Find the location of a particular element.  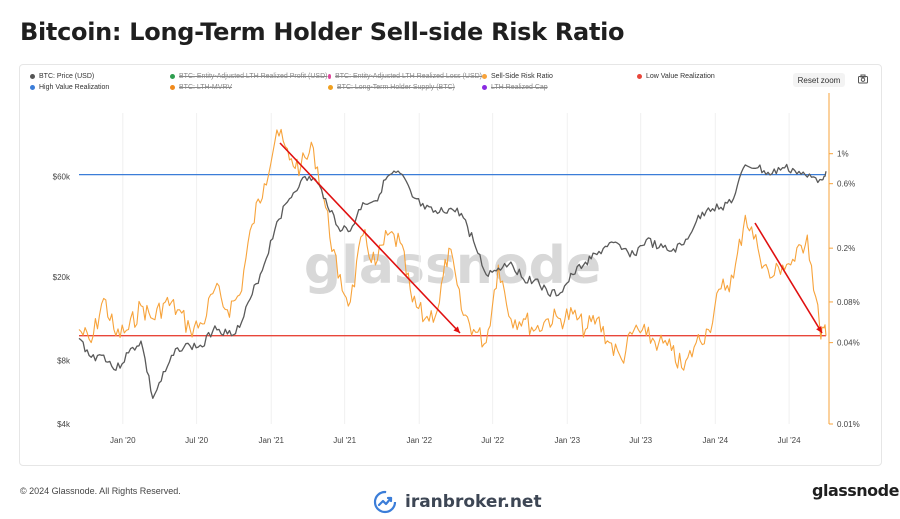

x-tick-label: Jan '20 is located at coordinates (123, 440).